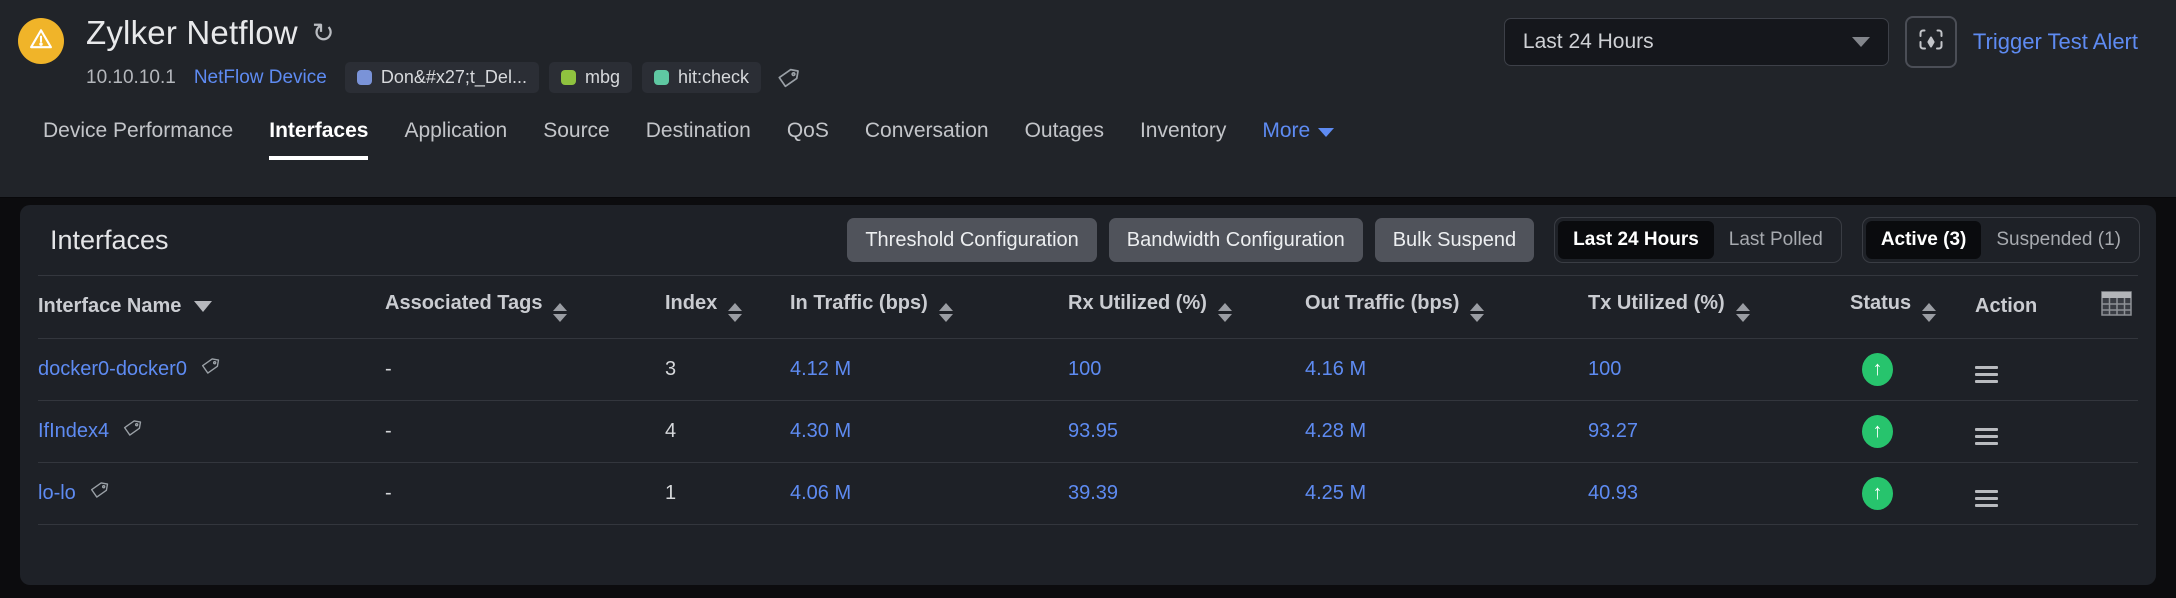 This screenshot has width=2176, height=598. I want to click on tx-utilized-value: 40.93, so click(1613, 492).